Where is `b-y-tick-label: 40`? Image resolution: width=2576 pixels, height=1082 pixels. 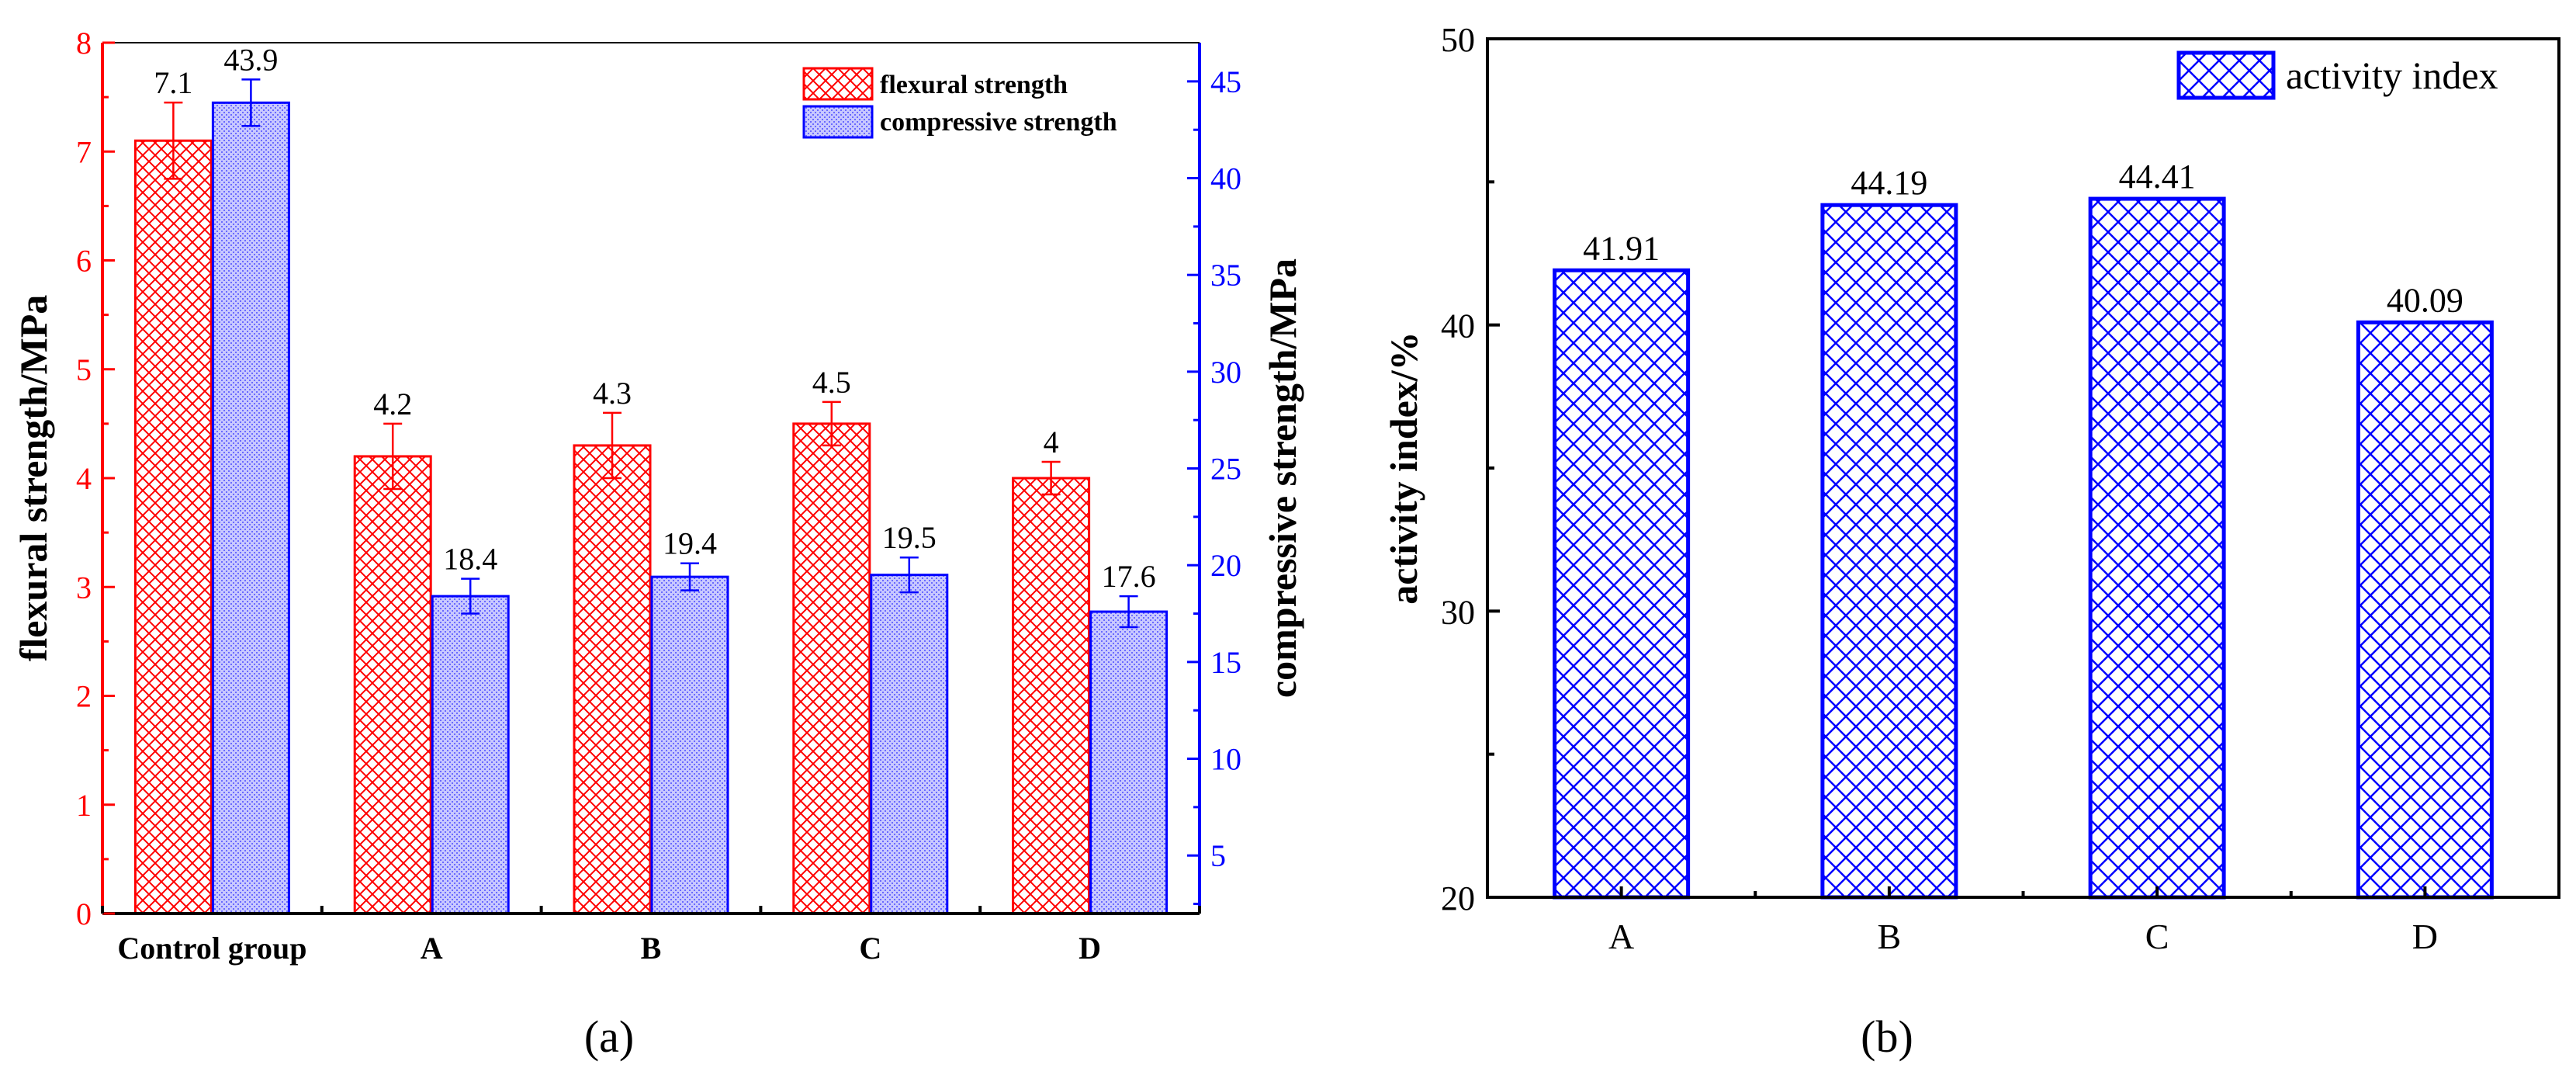
b-y-tick-label: 40 is located at coordinates (1458, 326).